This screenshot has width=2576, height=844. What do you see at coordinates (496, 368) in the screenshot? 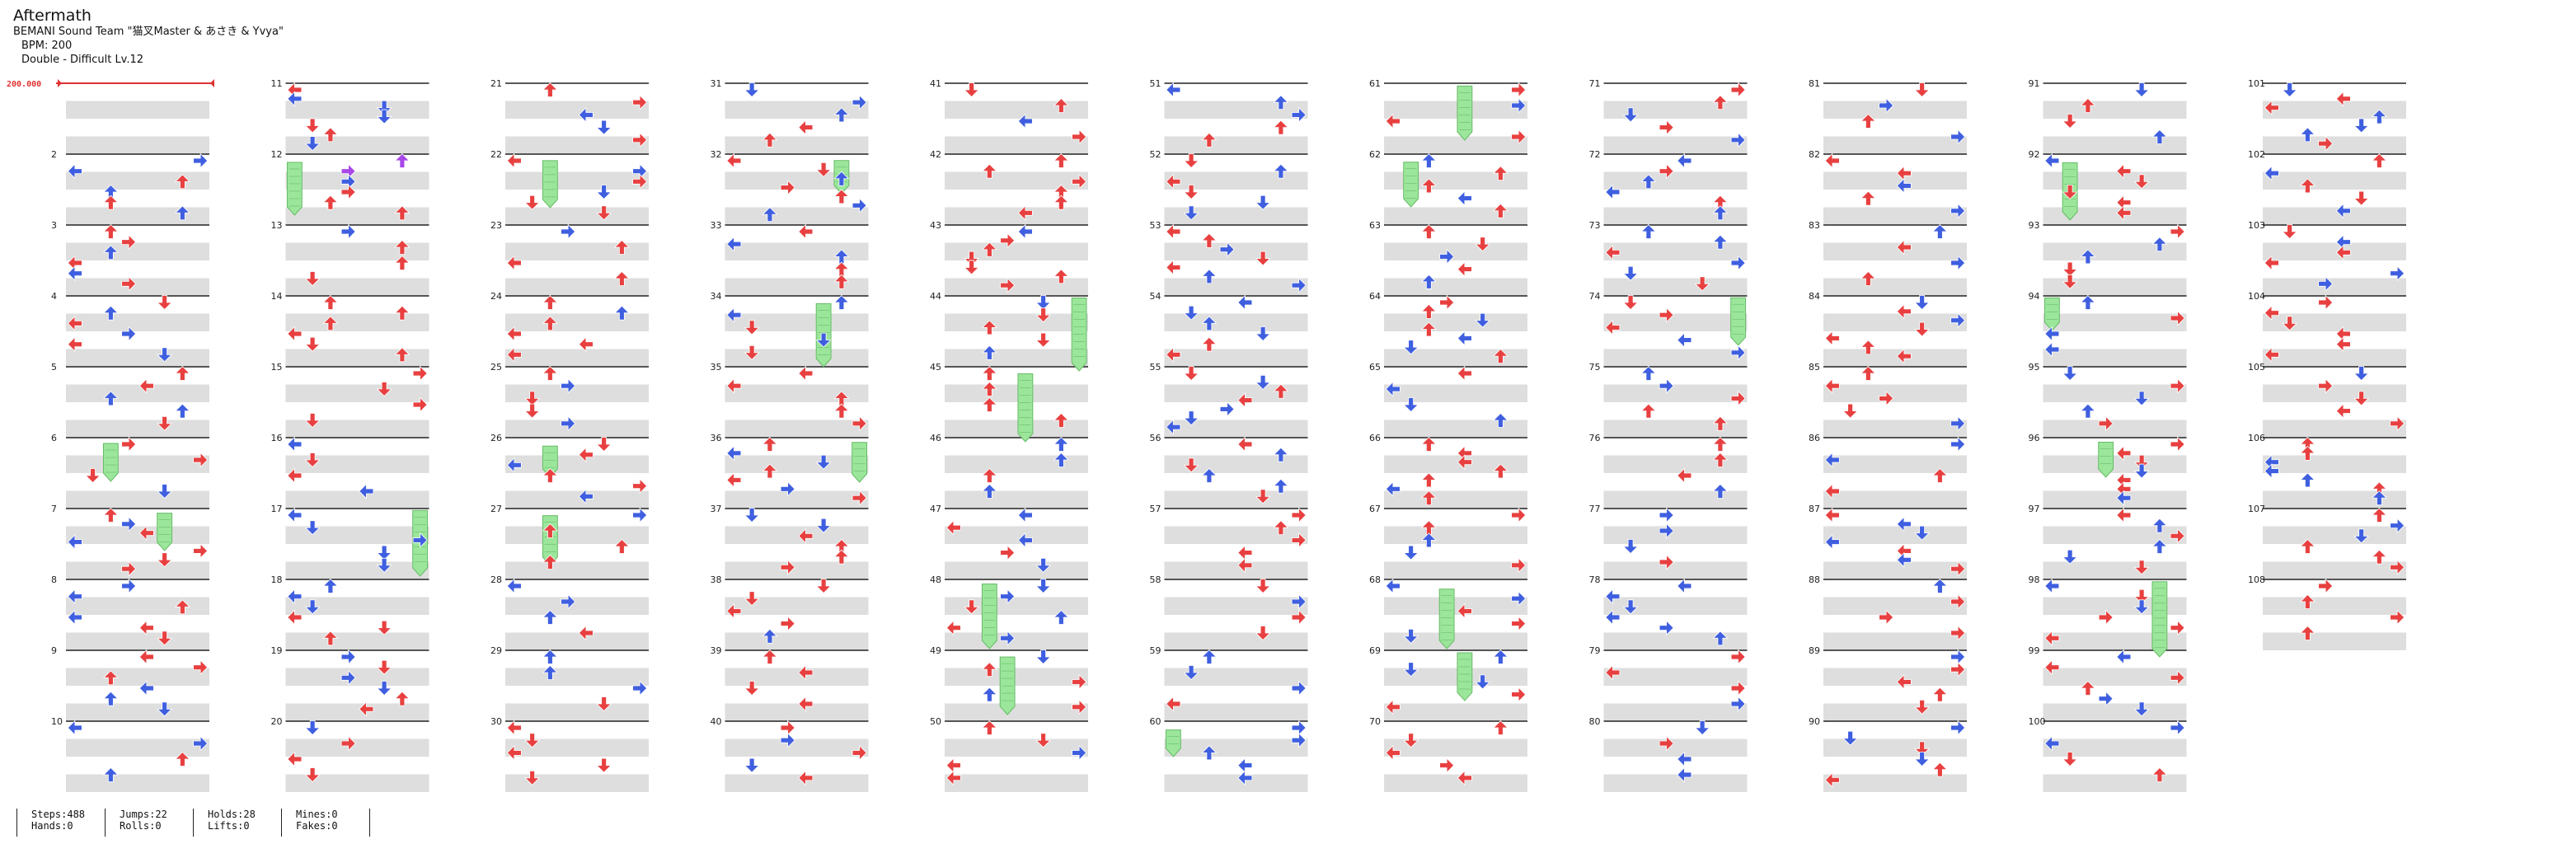
I see `measure-number: 25` at bounding box center [496, 368].